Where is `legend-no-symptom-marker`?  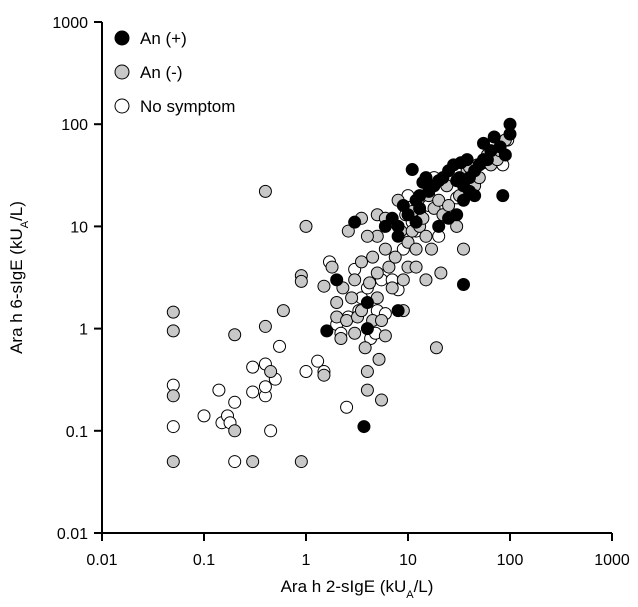
legend-no-symptom-marker is located at coordinates (122, 106).